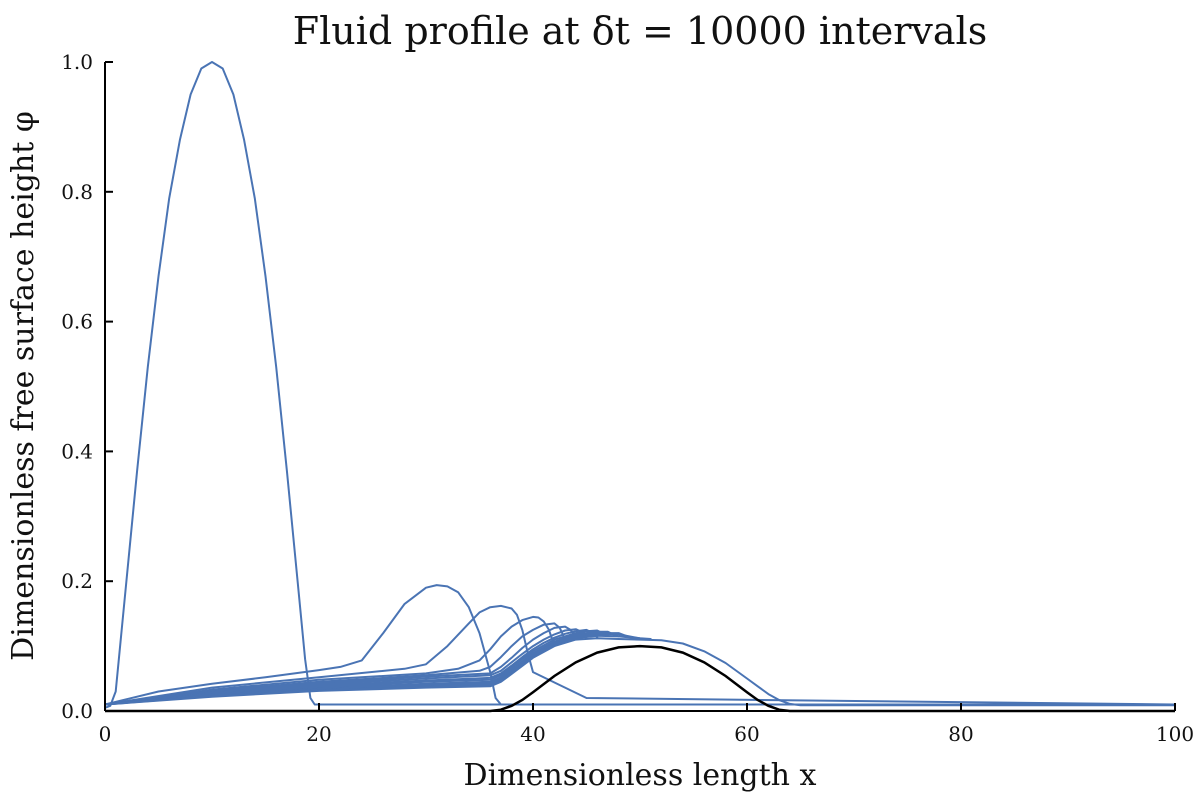  I want to click on y-axis-label: Dimensionless free surface height φ, so click(23, 386).